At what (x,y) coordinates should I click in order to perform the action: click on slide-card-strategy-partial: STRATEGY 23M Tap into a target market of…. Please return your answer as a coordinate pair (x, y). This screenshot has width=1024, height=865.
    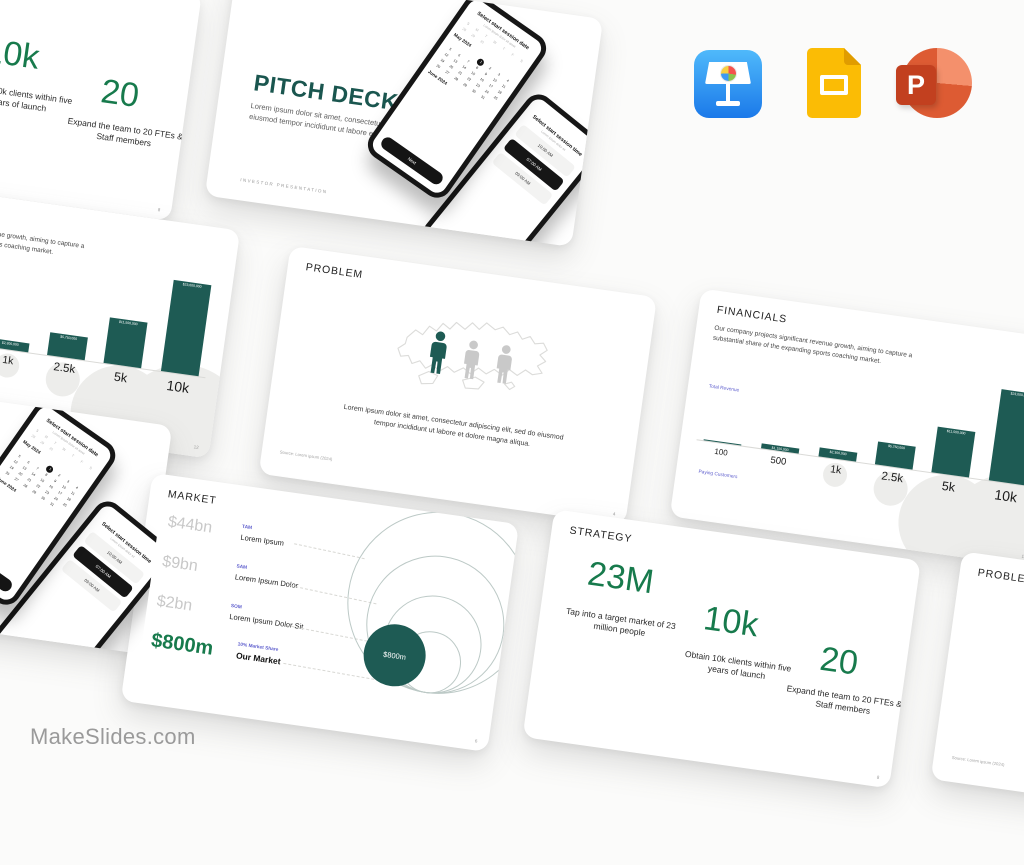
    Looking at the image, I should click on (101, 110).